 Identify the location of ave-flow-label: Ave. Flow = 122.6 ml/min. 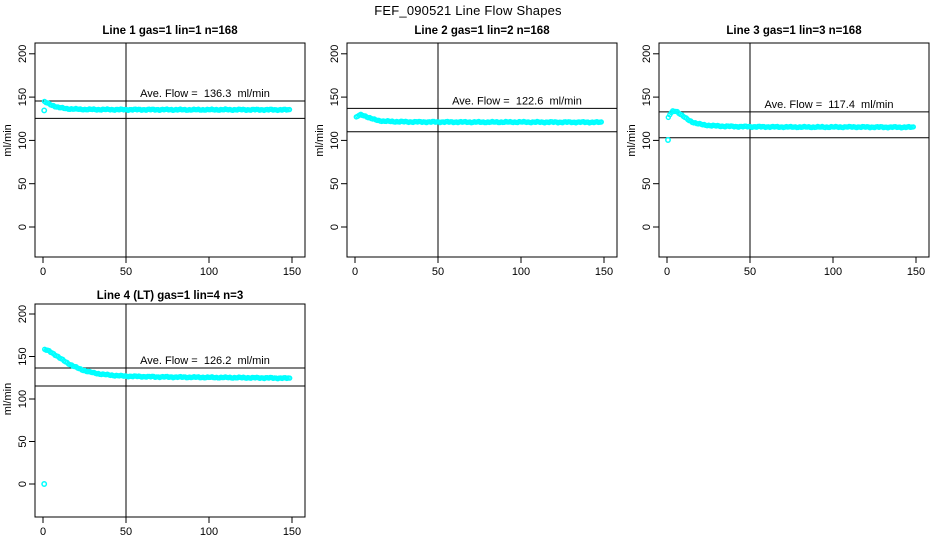
(517, 101).